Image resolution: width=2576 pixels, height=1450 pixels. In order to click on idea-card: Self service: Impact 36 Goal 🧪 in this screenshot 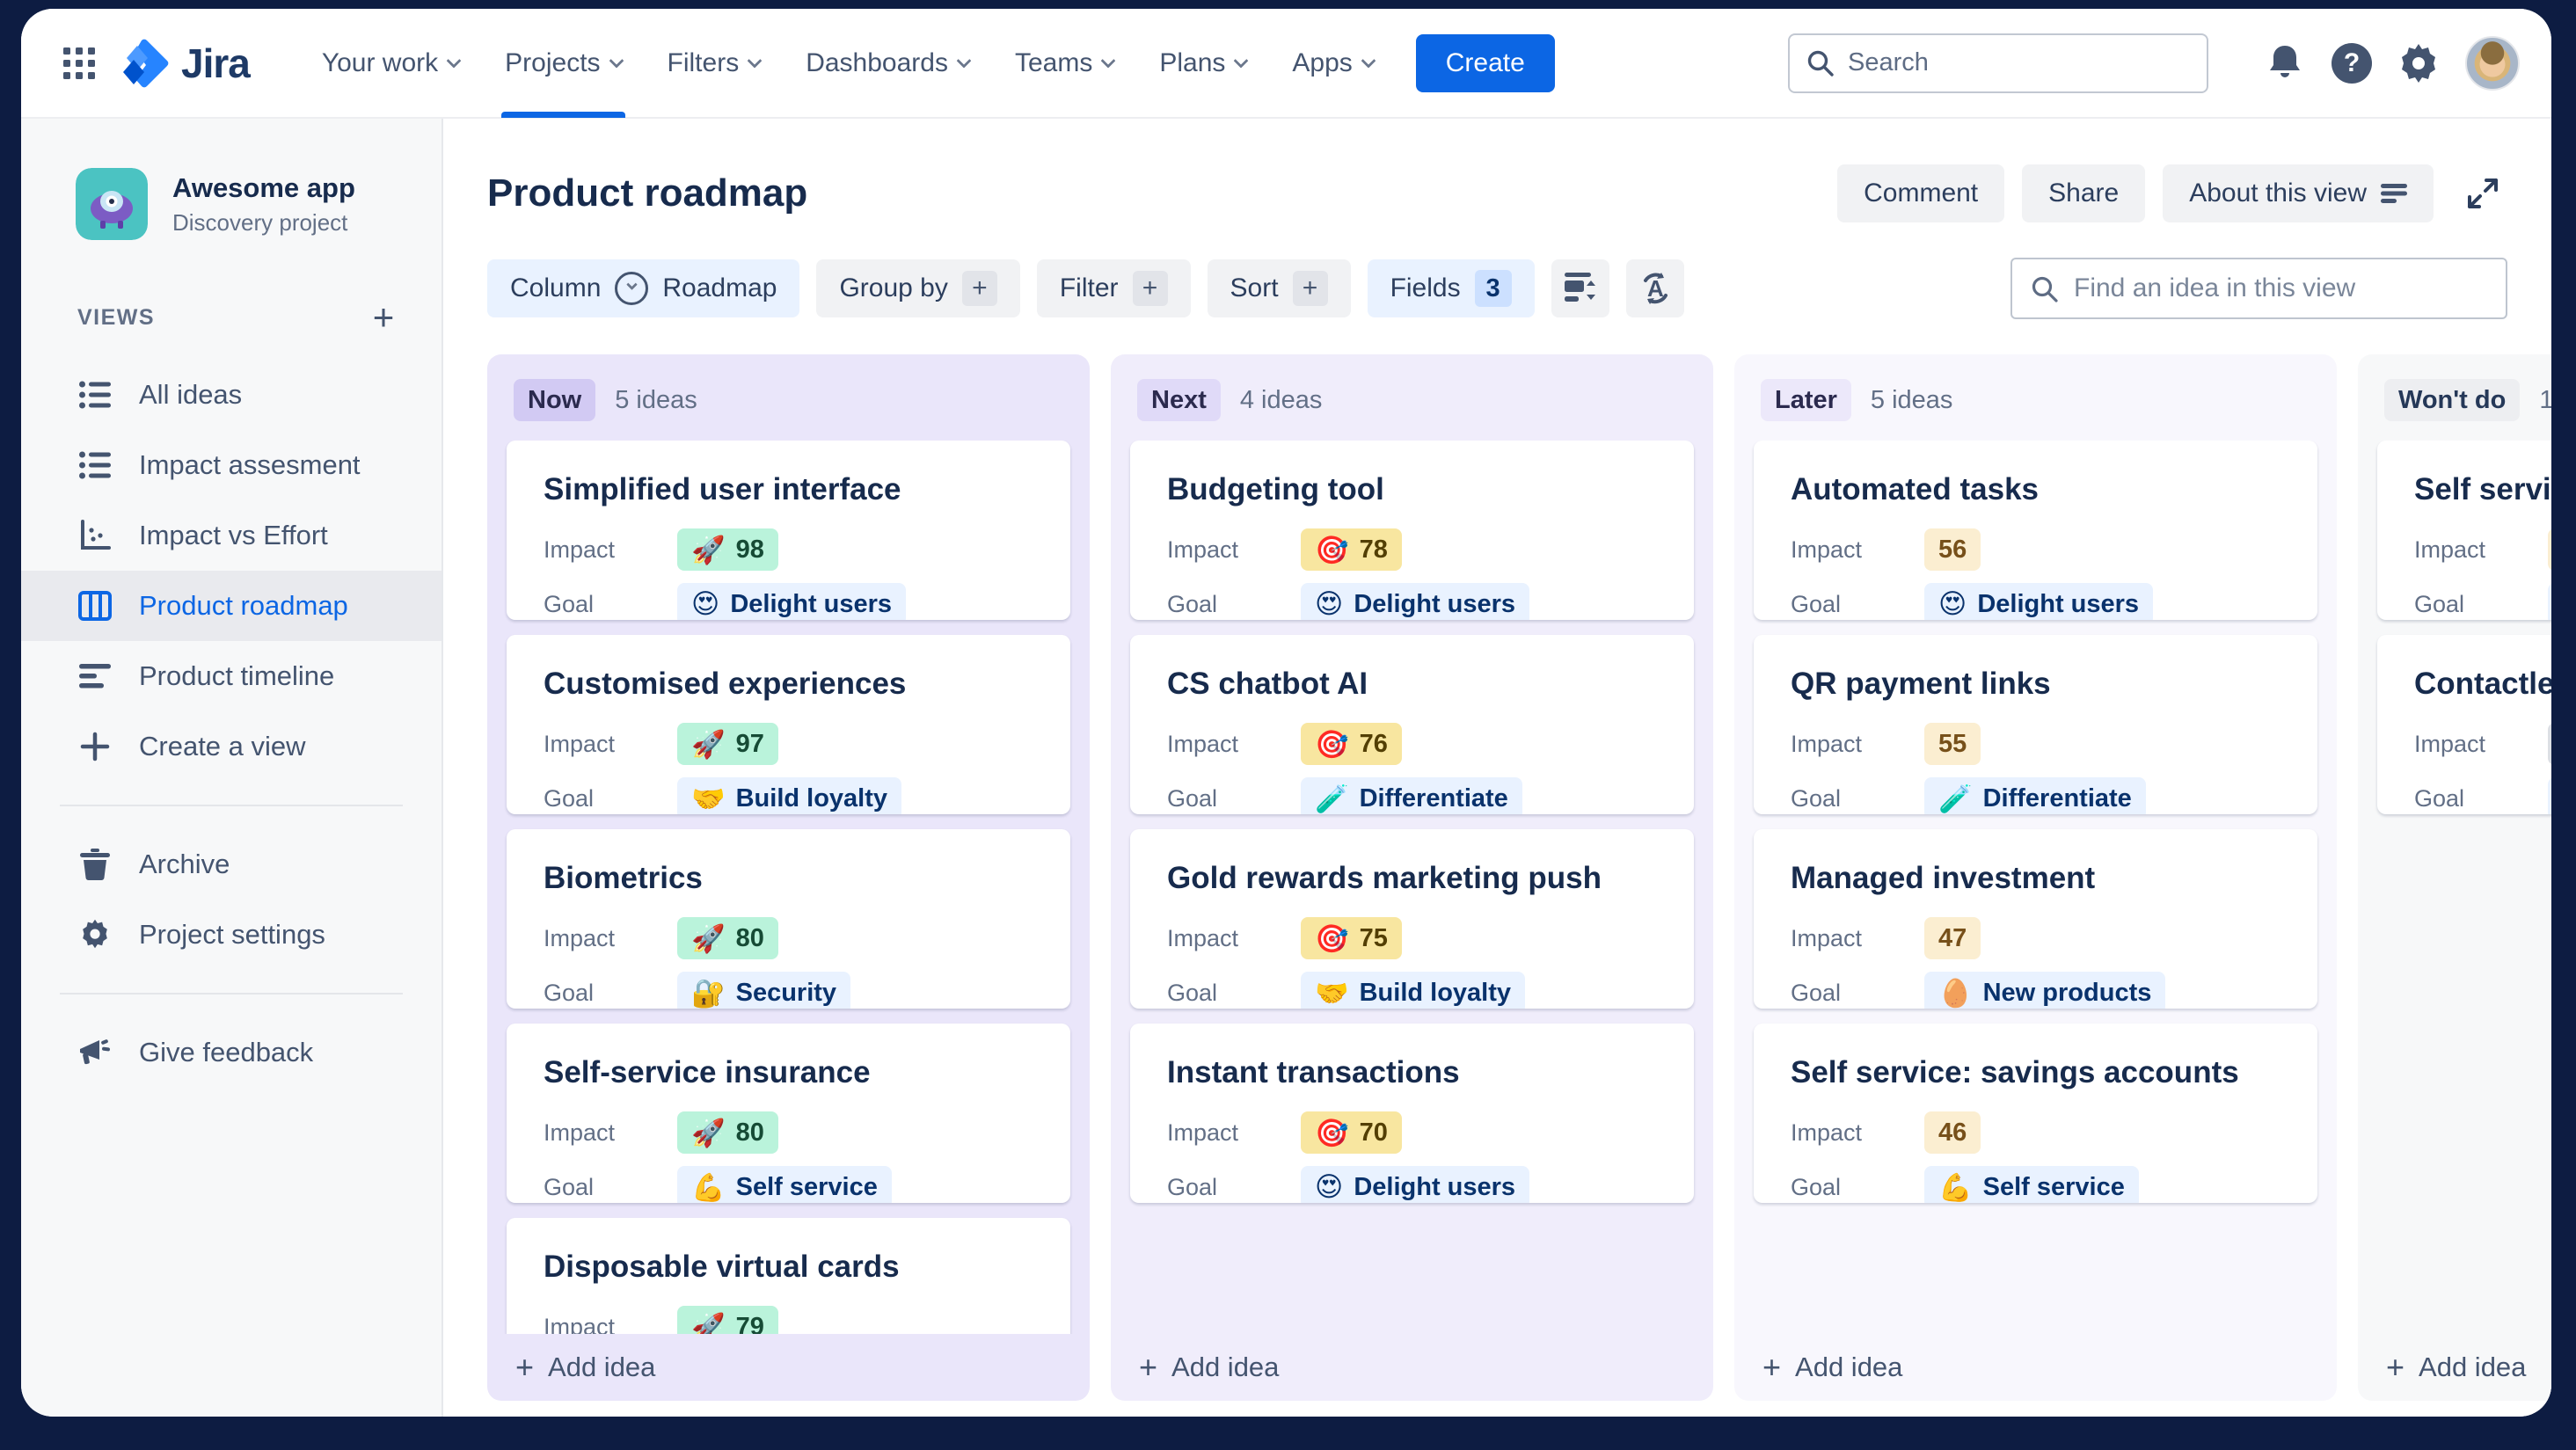, I will do `click(2464, 530)`.